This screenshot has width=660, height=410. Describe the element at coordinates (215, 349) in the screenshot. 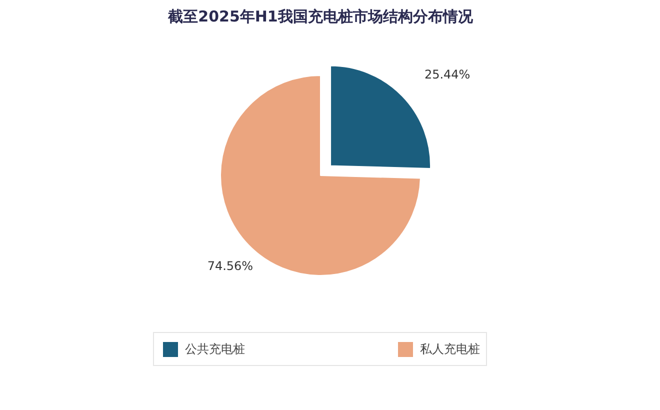

I see `legend-label: 公共充电桩` at that location.